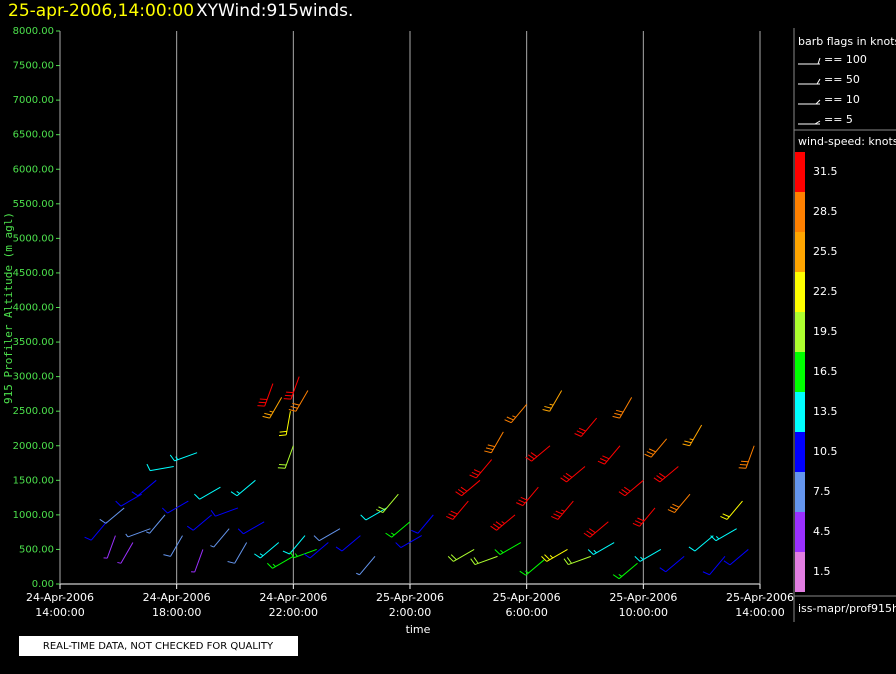 Image resolution: width=896 pixels, height=674 pixels. What do you see at coordinates (847, 141) in the screenshot?
I see `colorbar-title: wind-speed: knots` at bounding box center [847, 141].